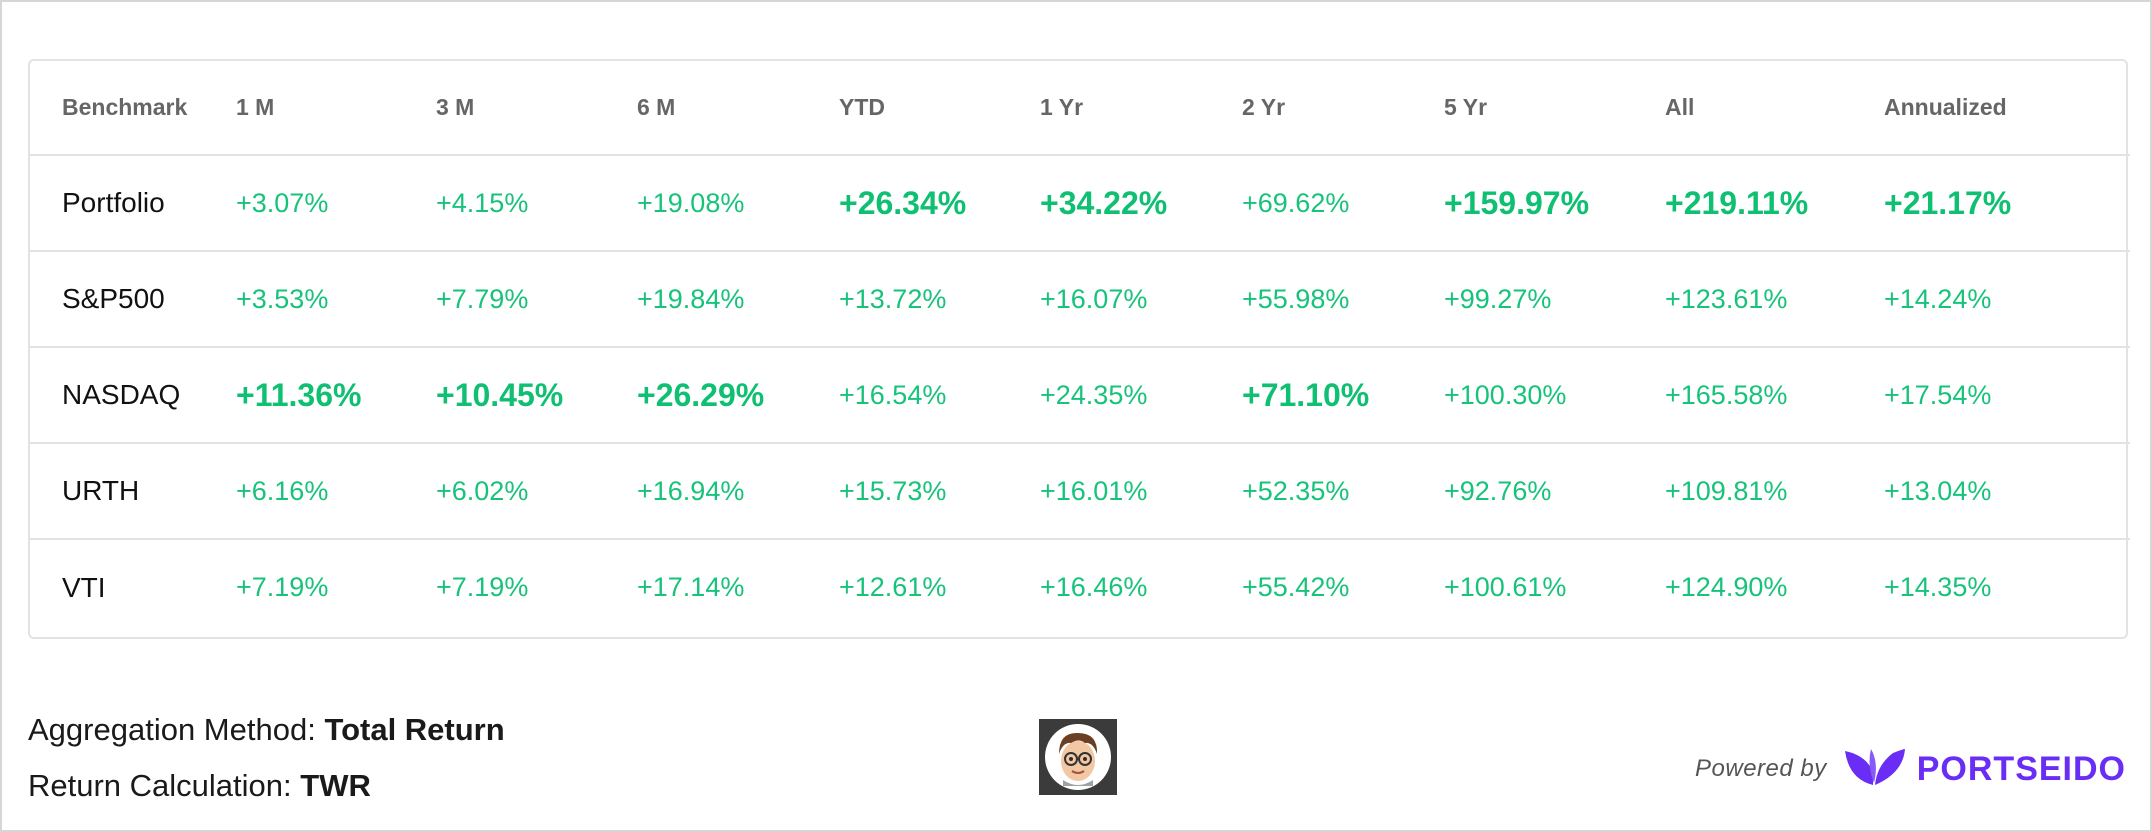 This screenshot has height=832, width=2152. Describe the element at coordinates (299, 394) in the screenshot. I see `return-value-cell: +11.36%` at that location.